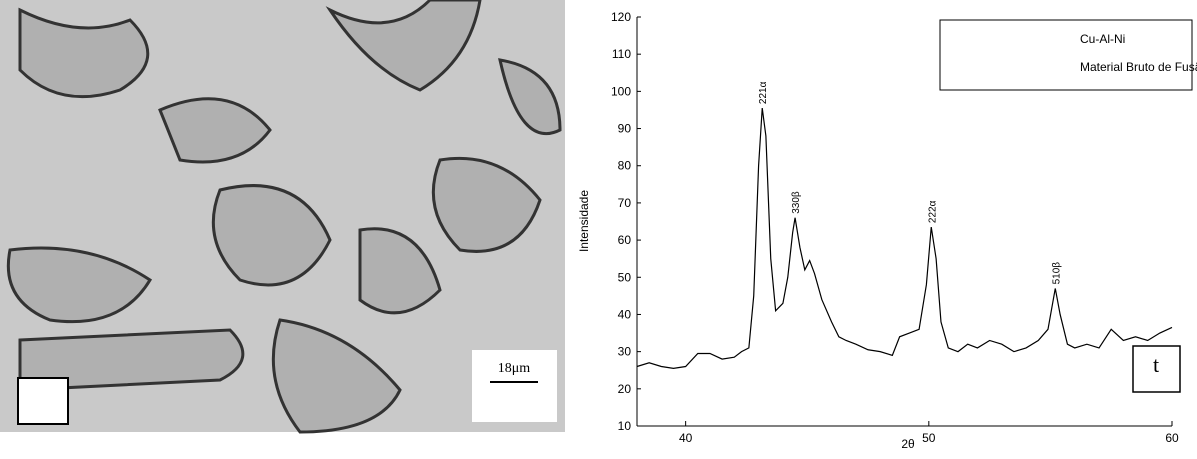  Describe the element at coordinates (514, 368) in the screenshot. I see `scale-label: 18μm` at that location.